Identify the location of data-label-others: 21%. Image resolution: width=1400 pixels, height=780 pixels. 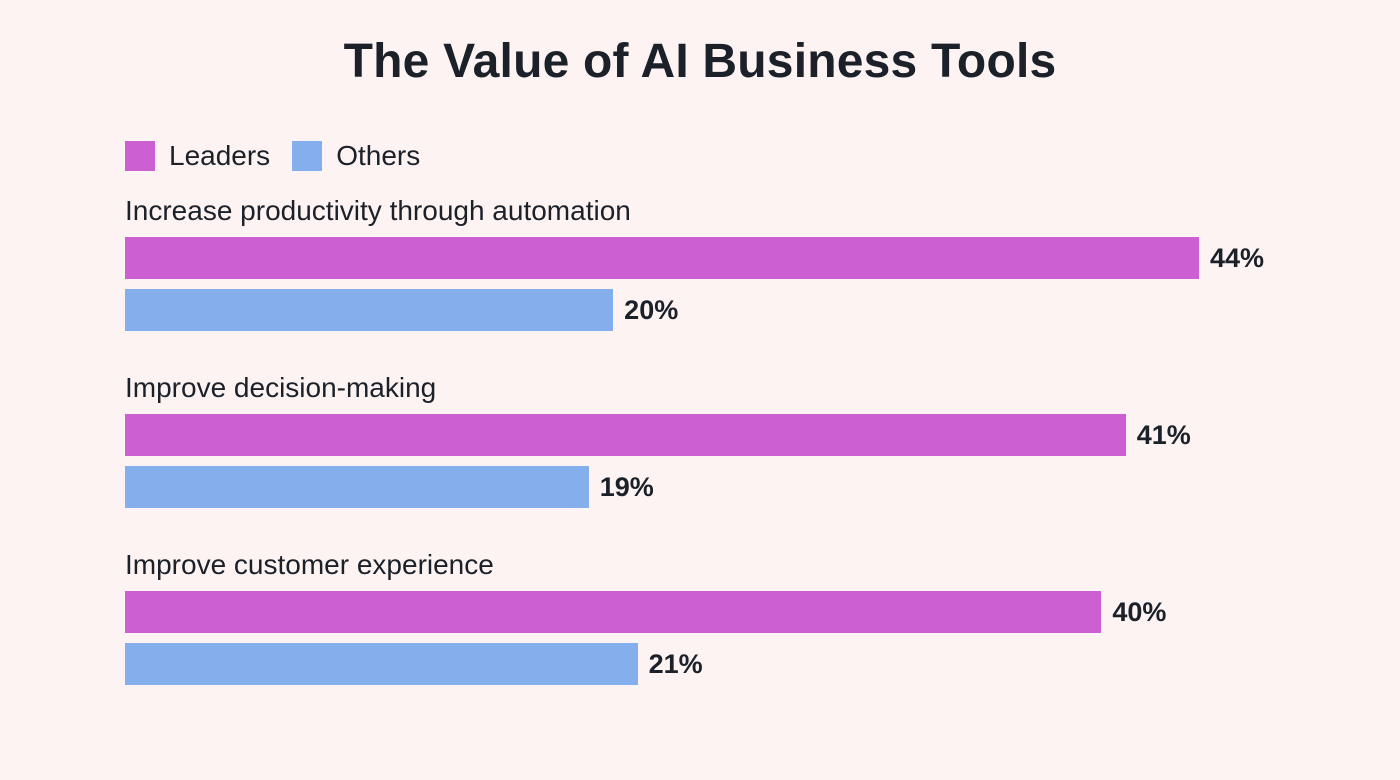
(675, 664).